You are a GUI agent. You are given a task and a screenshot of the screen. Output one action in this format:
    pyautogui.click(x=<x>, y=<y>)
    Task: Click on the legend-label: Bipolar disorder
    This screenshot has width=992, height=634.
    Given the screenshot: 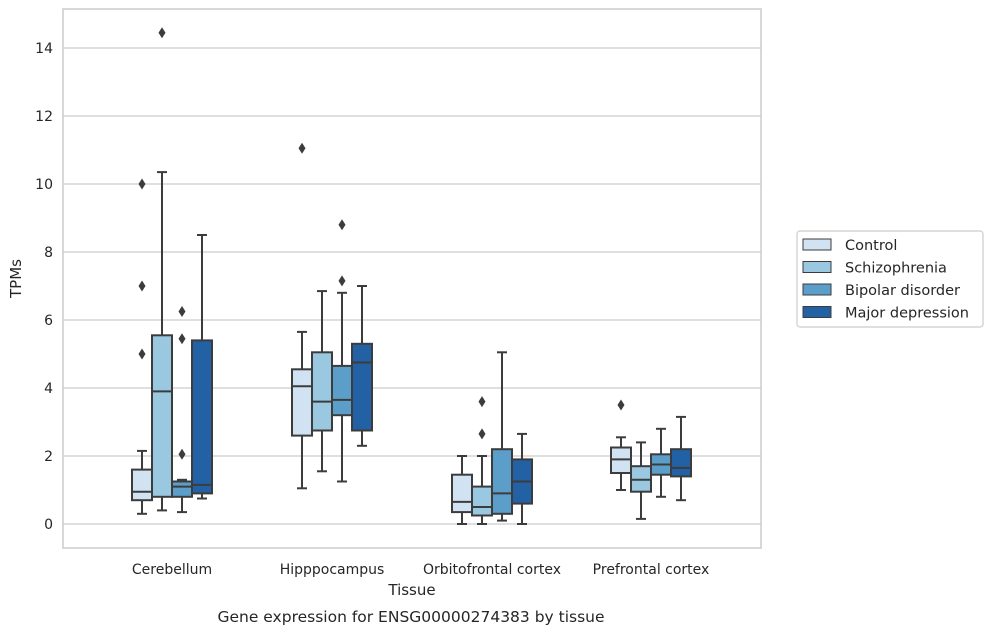 What is the action you would take?
    pyautogui.click(x=902, y=291)
    